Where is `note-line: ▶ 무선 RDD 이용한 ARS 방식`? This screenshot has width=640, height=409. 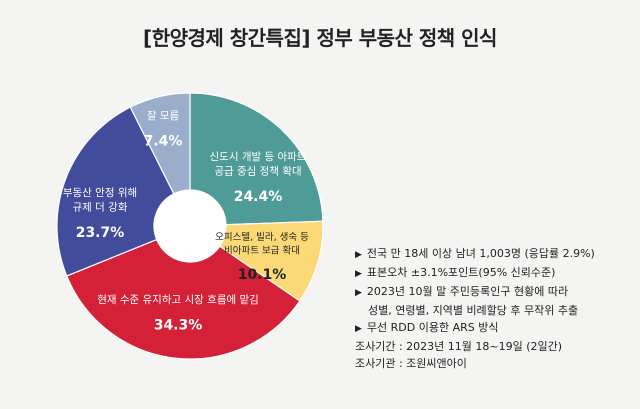
note-line: ▶ 무선 RDD 이용한 ARS 방식 is located at coordinates (495, 328).